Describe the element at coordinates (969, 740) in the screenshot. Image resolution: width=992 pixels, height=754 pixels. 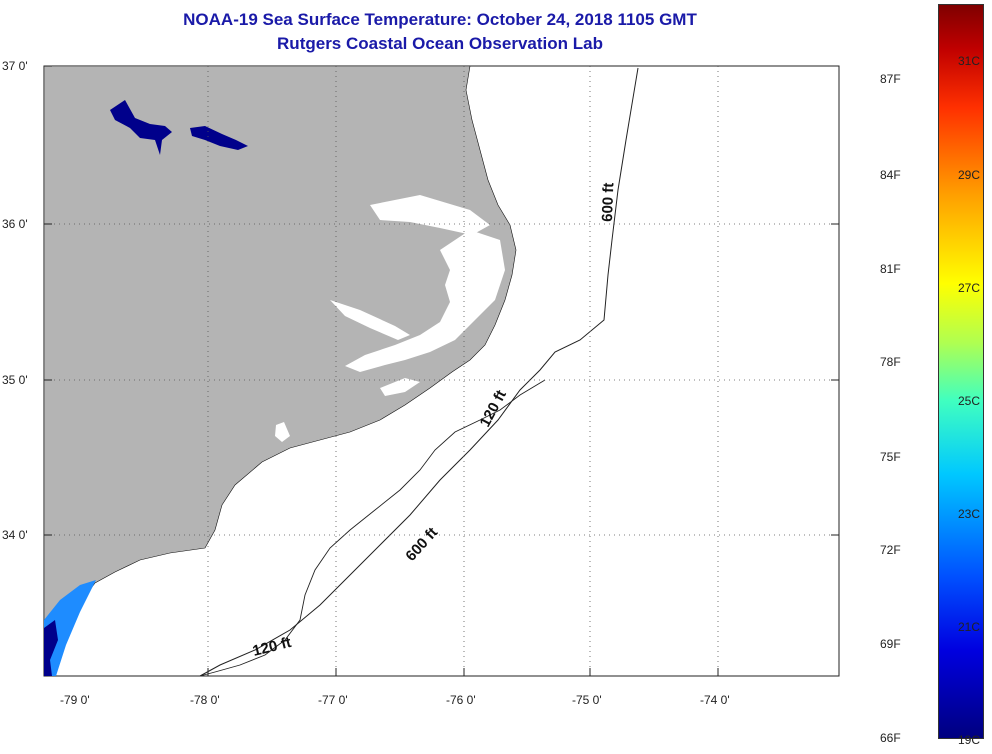
I see `celsius-label: 19C` at that location.